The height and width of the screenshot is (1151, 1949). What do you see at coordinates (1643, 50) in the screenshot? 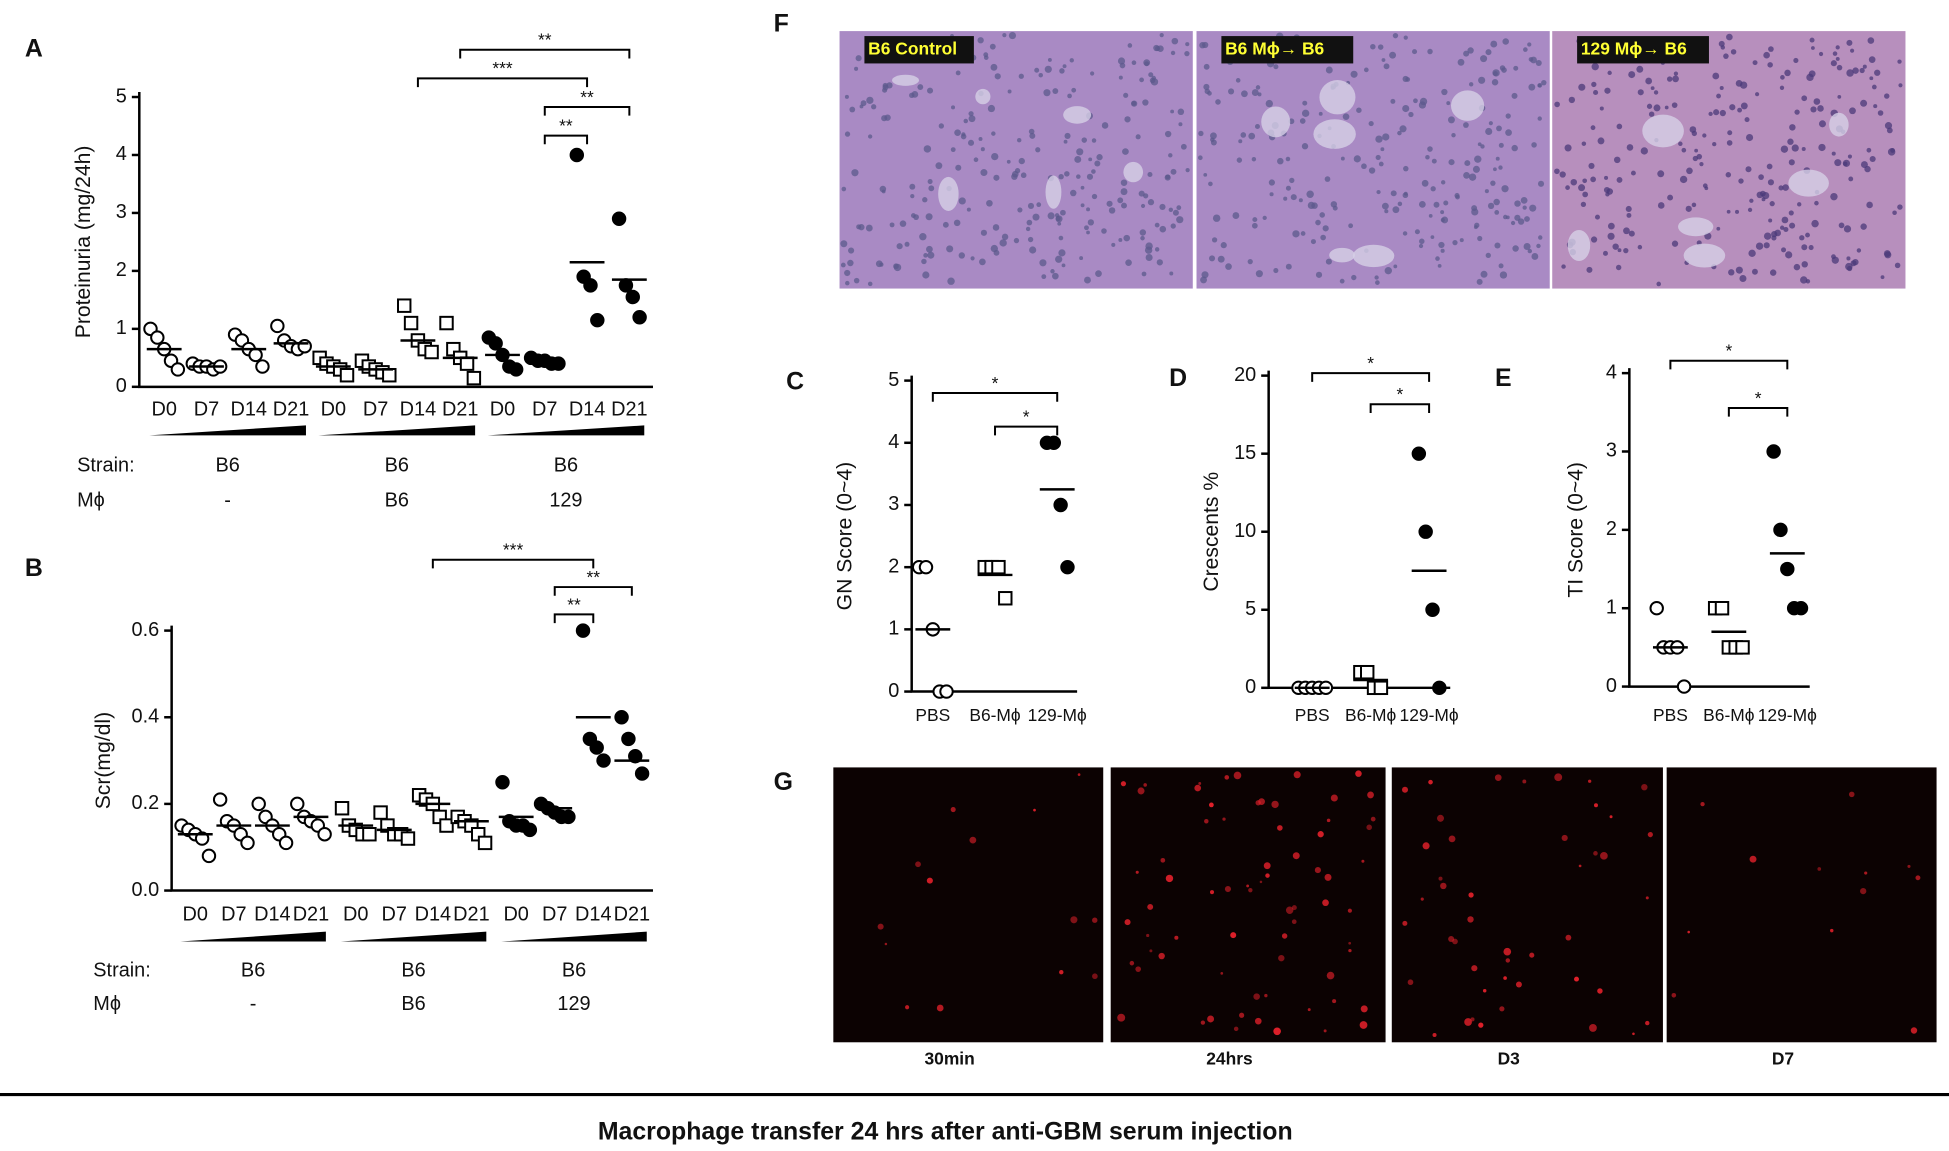
I see `image-label-bg` at bounding box center [1643, 50].